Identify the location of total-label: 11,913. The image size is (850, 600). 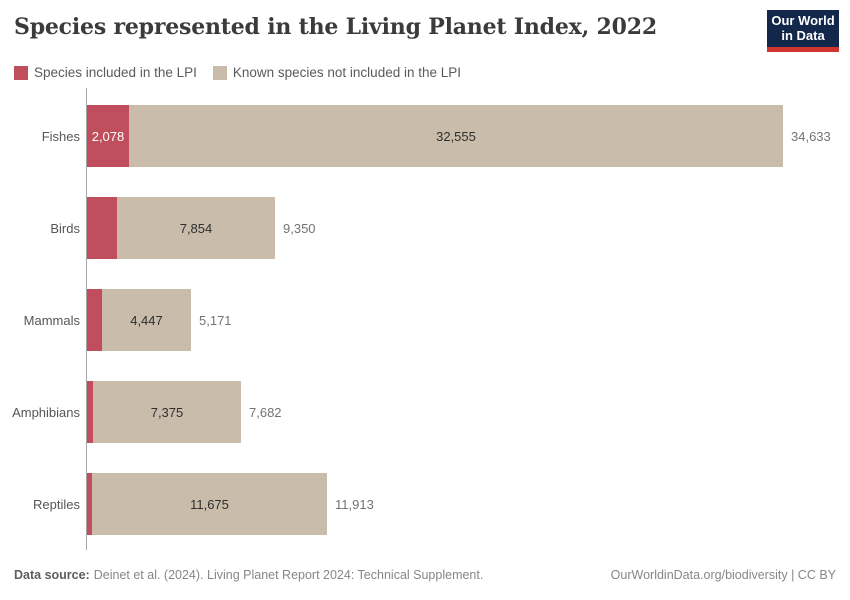
(354, 504).